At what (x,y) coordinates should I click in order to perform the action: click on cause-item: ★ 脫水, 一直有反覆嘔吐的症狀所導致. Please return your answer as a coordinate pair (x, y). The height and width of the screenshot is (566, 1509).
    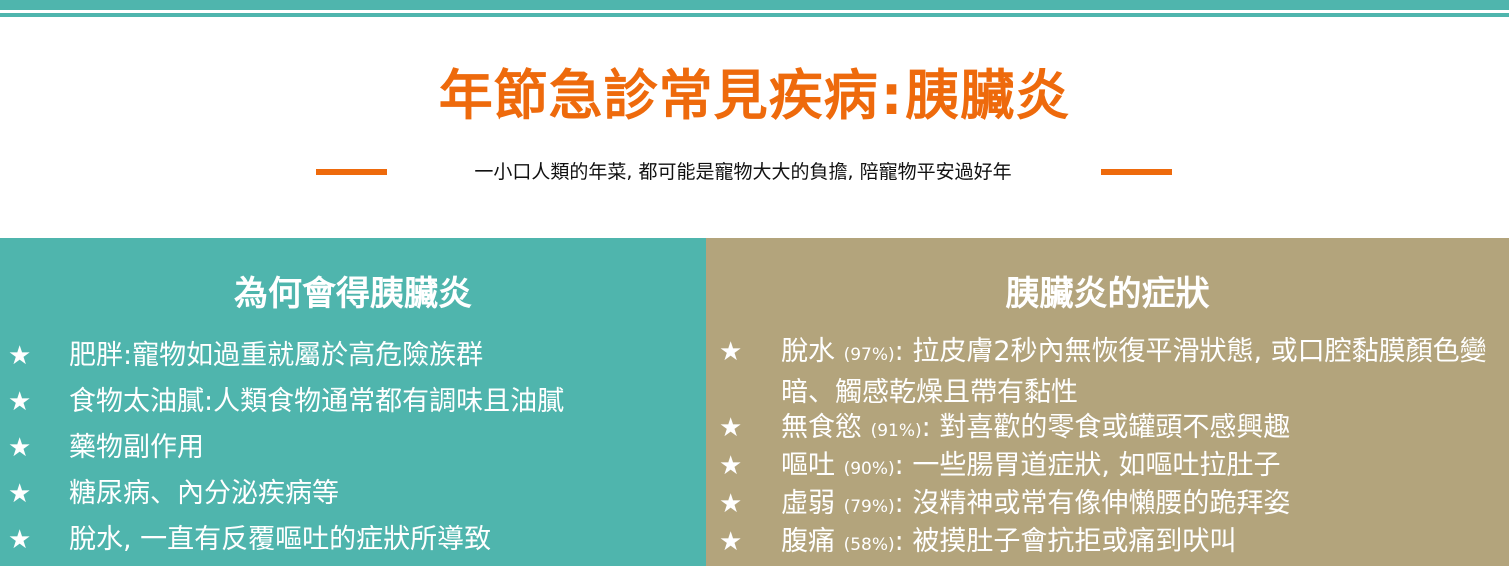
    Looking at the image, I should click on (353, 543).